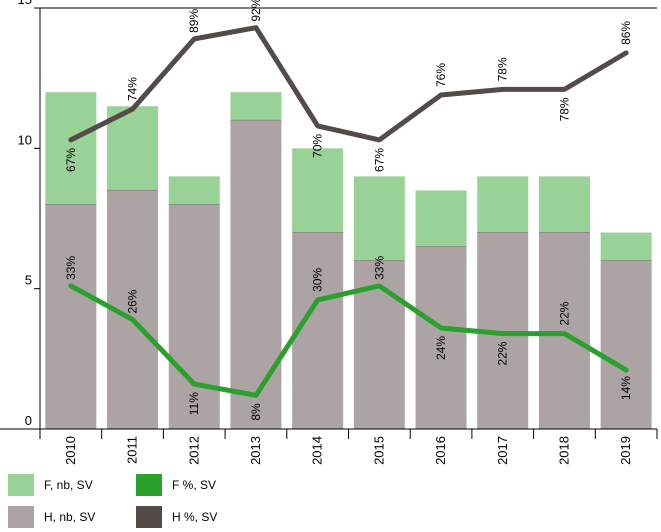 This screenshot has height=532, width=661. I want to click on data-label: 8%, so click(256, 412).